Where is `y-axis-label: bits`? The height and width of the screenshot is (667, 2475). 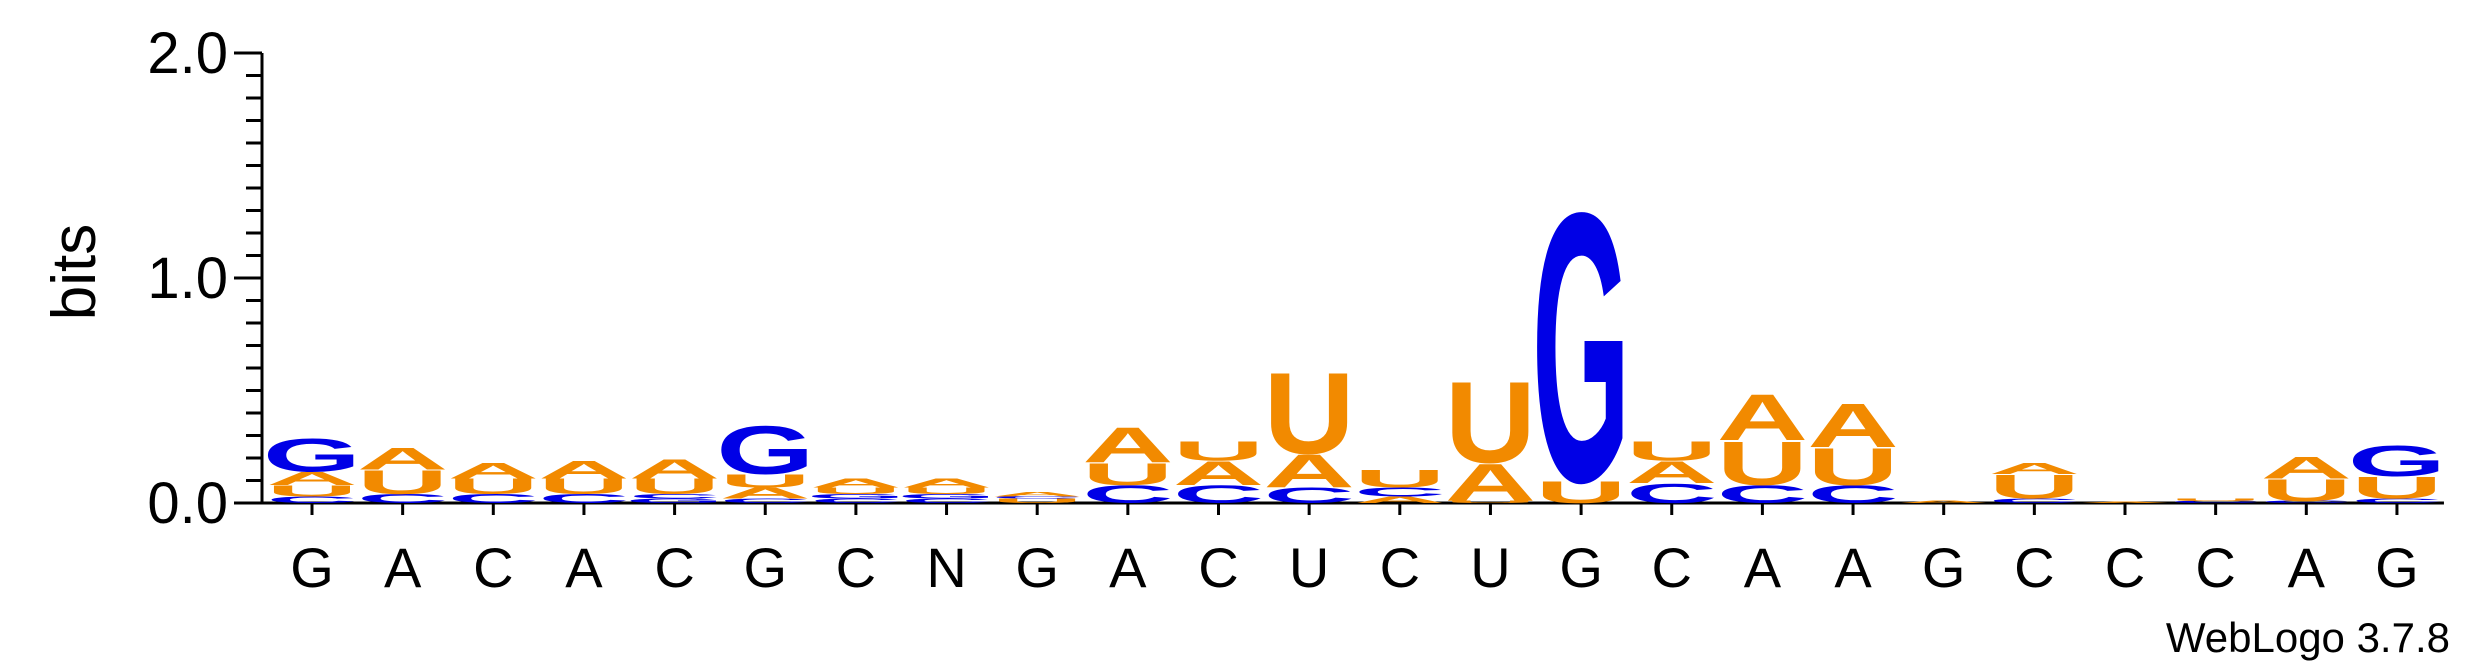
y-axis-label: bits is located at coordinates (74, 272).